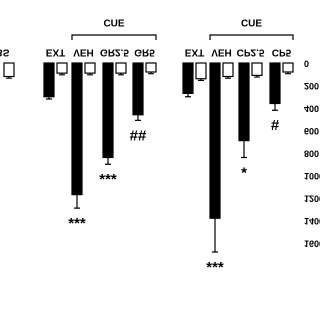 The width and height of the screenshot is (320, 320). What do you see at coordinates (311, 86) in the screenshot?
I see `y-tick-label: 200` at bounding box center [311, 86].